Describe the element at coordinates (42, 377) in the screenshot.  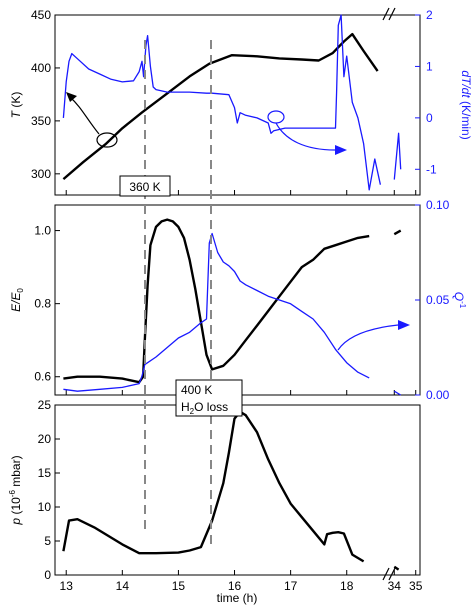
I see `middle-y-tick-label: 0.6` at that location.